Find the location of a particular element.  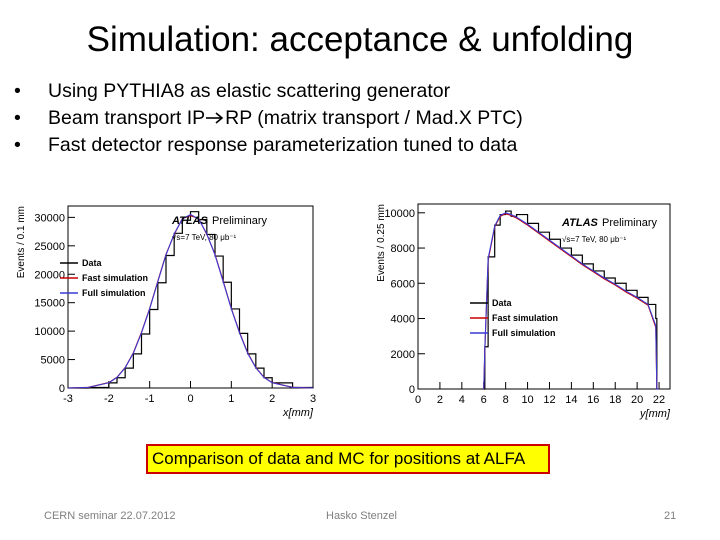

y-tick-label: 15000 is located at coordinates (49, 304).